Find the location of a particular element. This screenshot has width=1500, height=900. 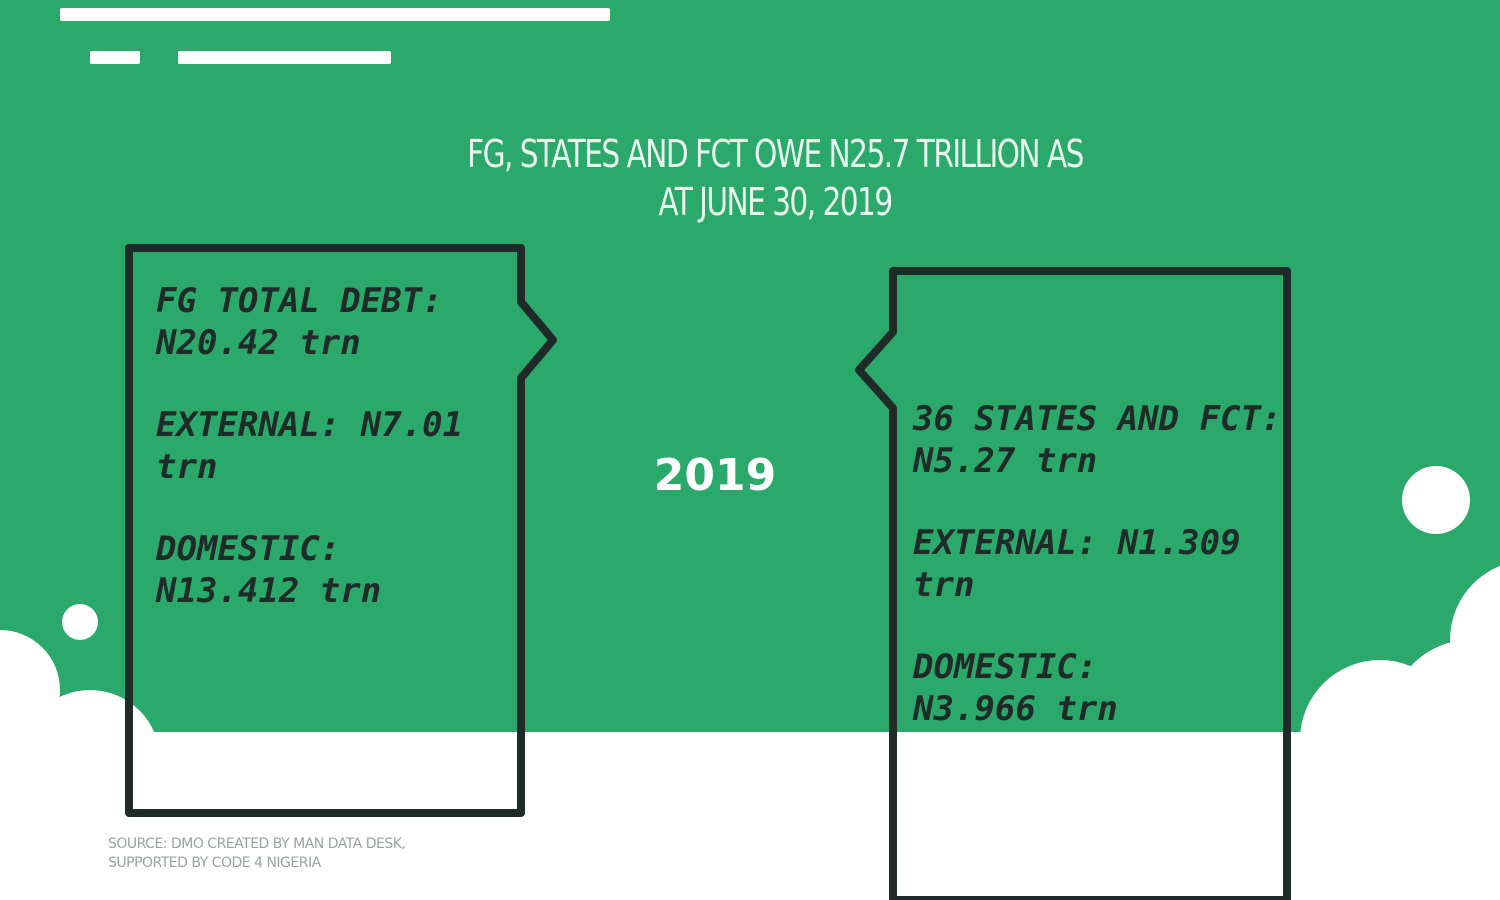

fg-total-debt: FG TOTAL DEBT: N20.42 trn is located at coordinates (336, 322).